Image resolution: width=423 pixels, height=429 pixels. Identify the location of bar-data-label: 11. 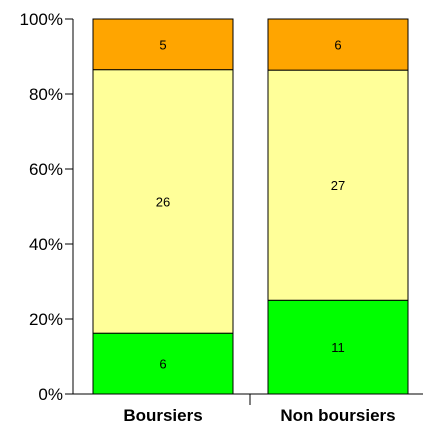
(338, 347).